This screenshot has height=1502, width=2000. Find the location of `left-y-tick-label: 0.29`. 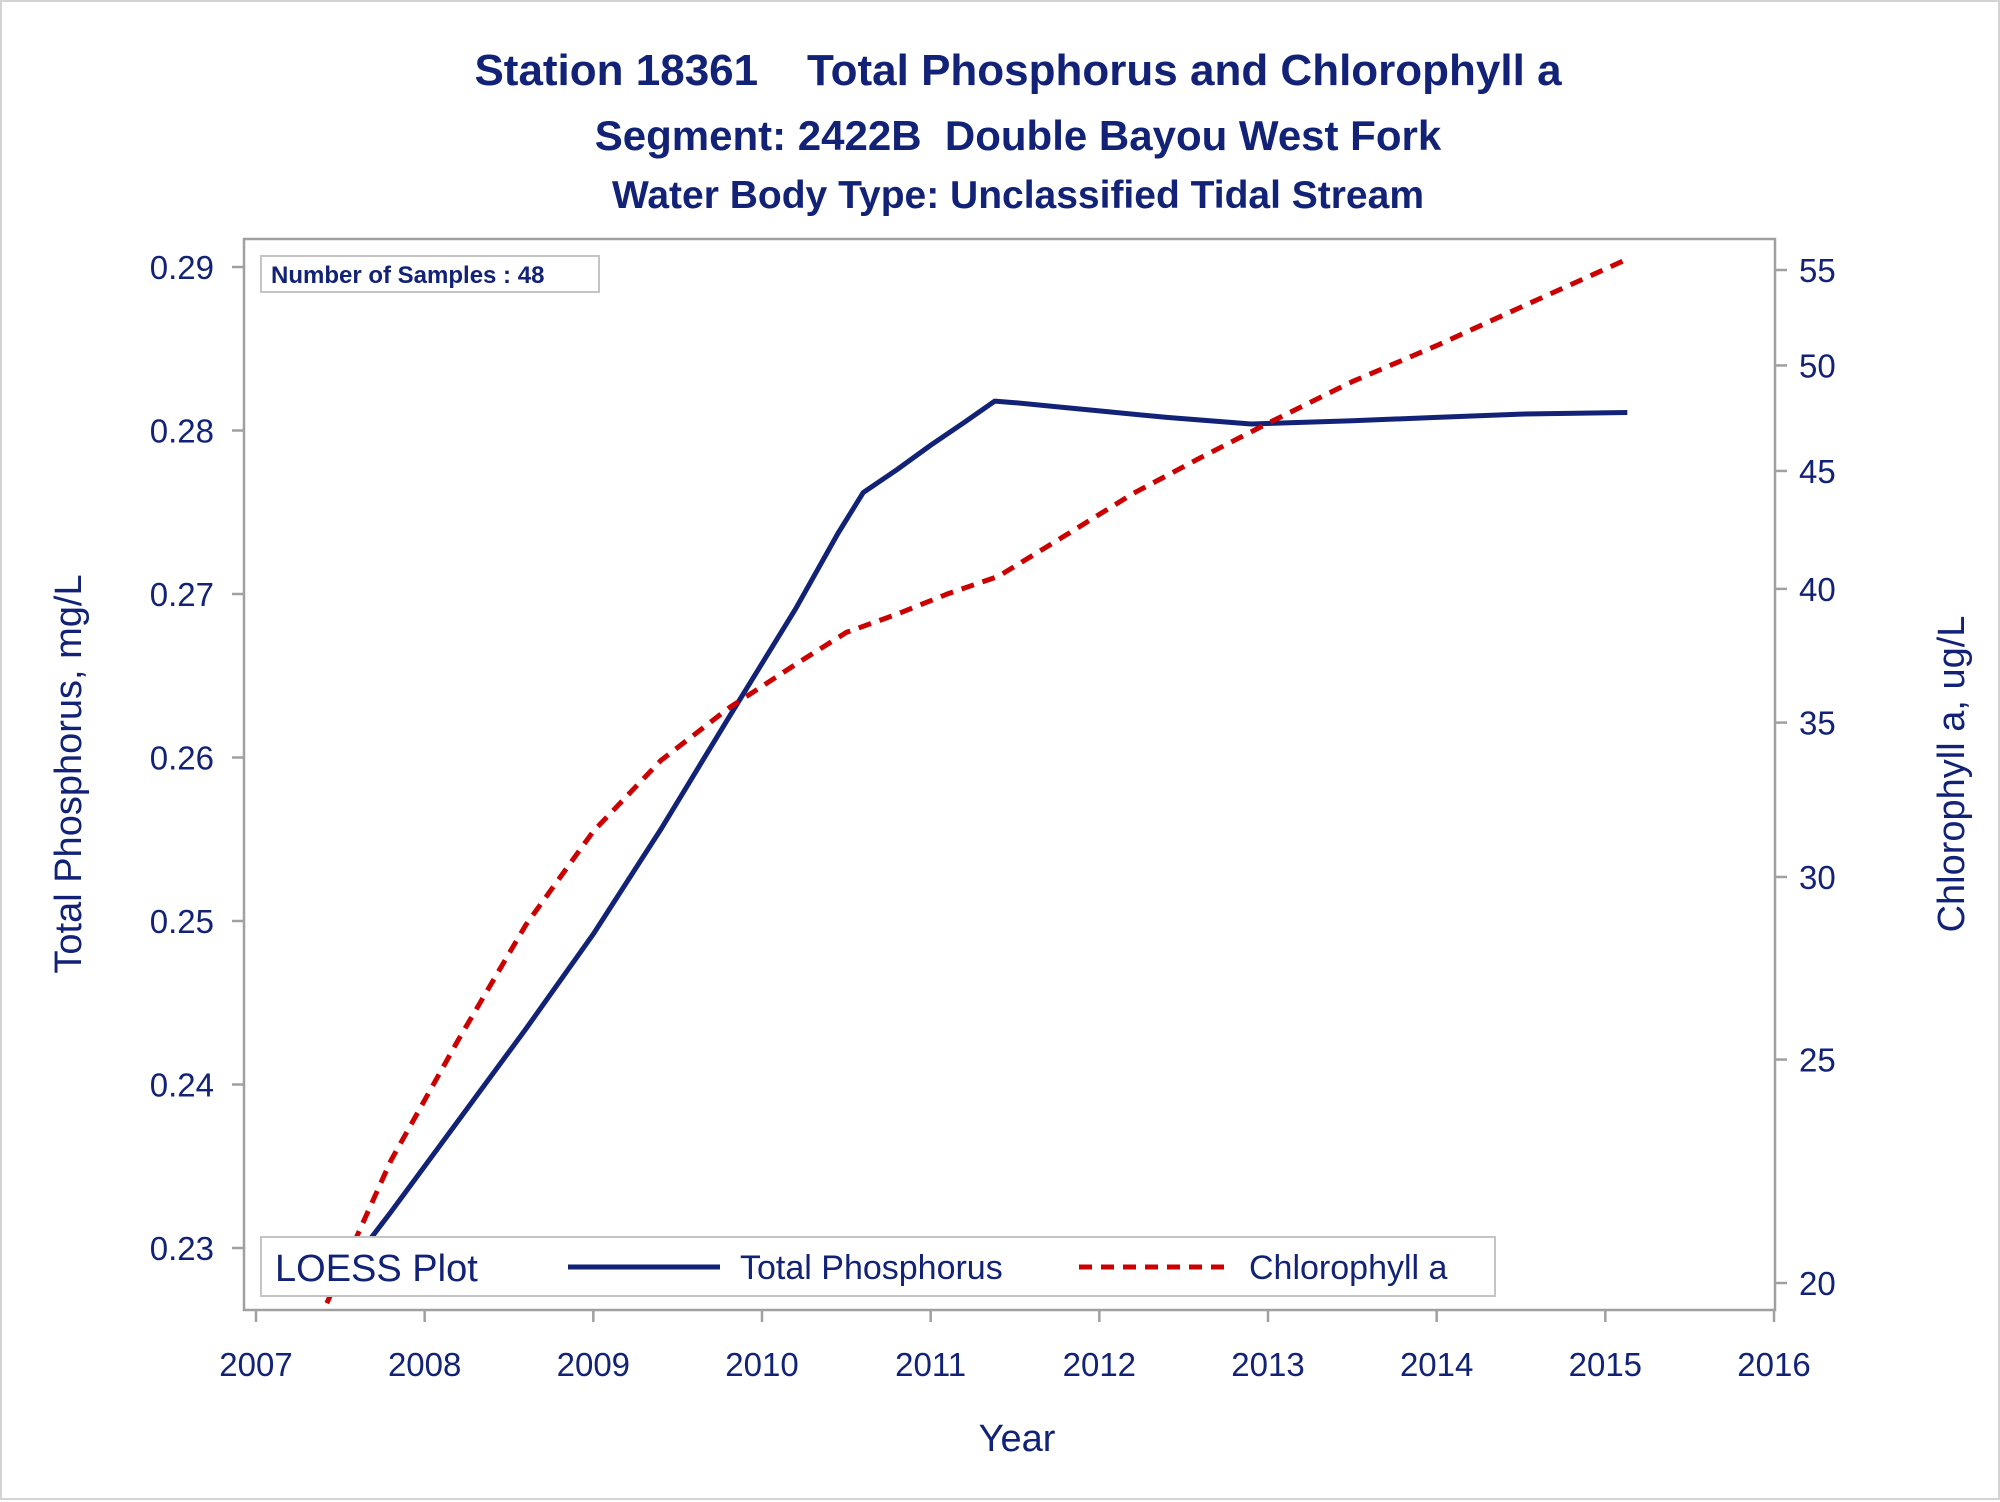

left-y-tick-label: 0.29 is located at coordinates (182, 267).